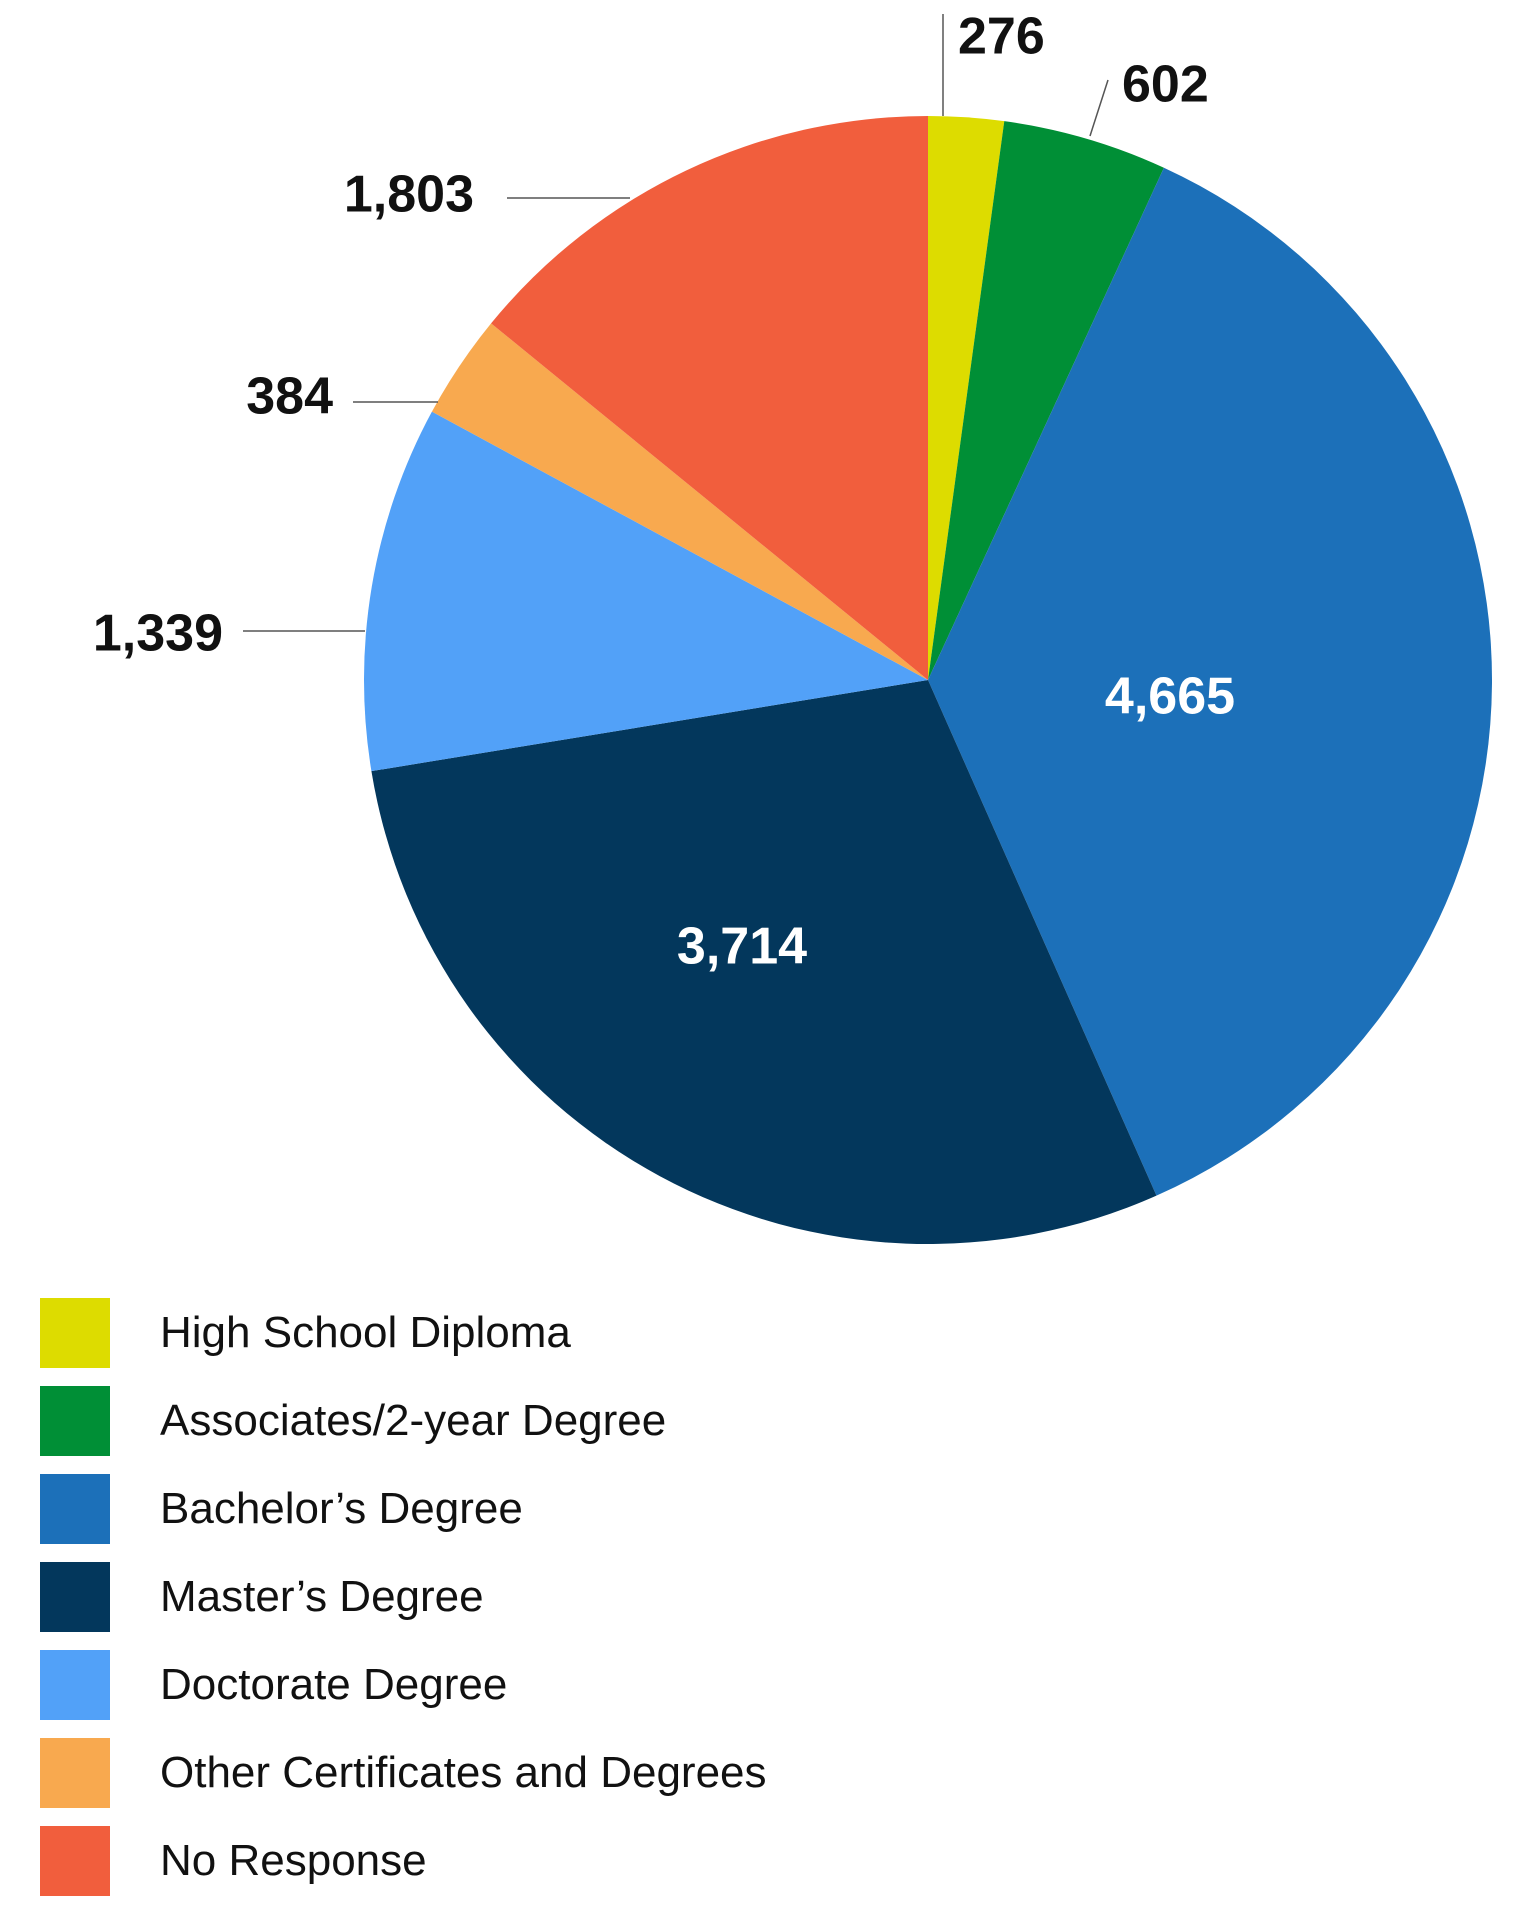 Image resolution: width=1517 pixels, height=1914 pixels. I want to click on legend-swatch-associates-degree, so click(75, 1421).